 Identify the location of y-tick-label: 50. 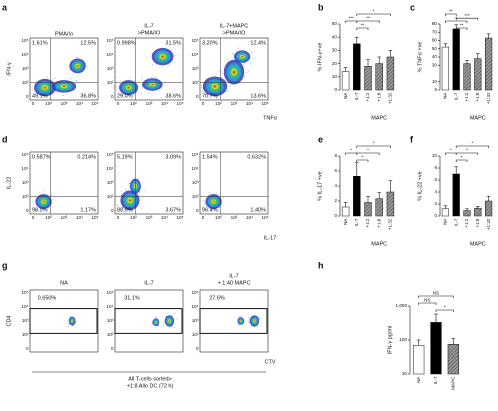
(435, 48).